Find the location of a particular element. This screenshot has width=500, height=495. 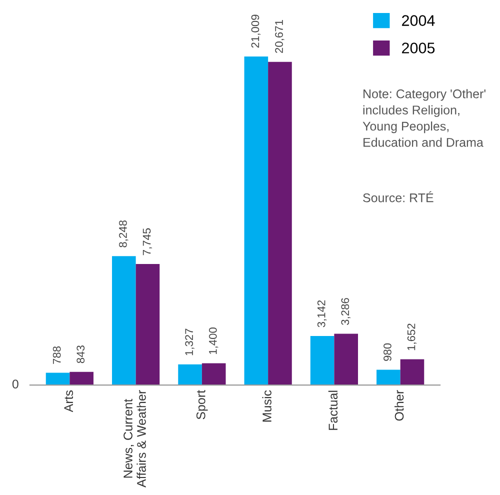

x-tick-label: Arts is located at coordinates (69, 401).